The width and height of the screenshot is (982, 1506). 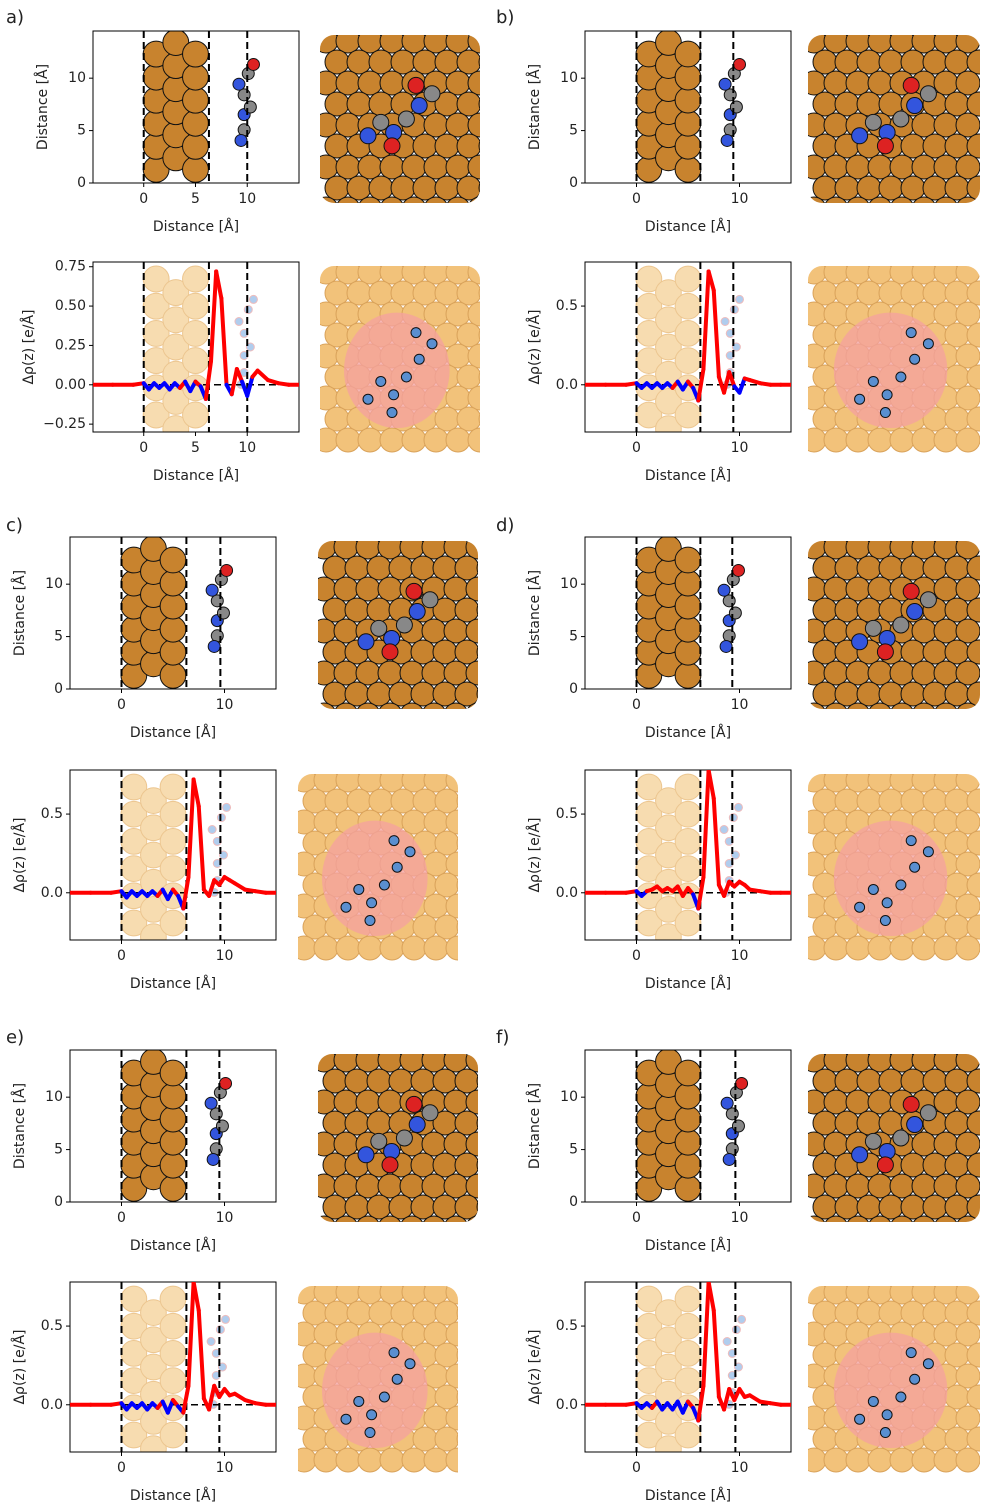 What do you see at coordinates (52, 893) in the screenshot?
I see `y-tick-label: 0.0` at bounding box center [52, 893].